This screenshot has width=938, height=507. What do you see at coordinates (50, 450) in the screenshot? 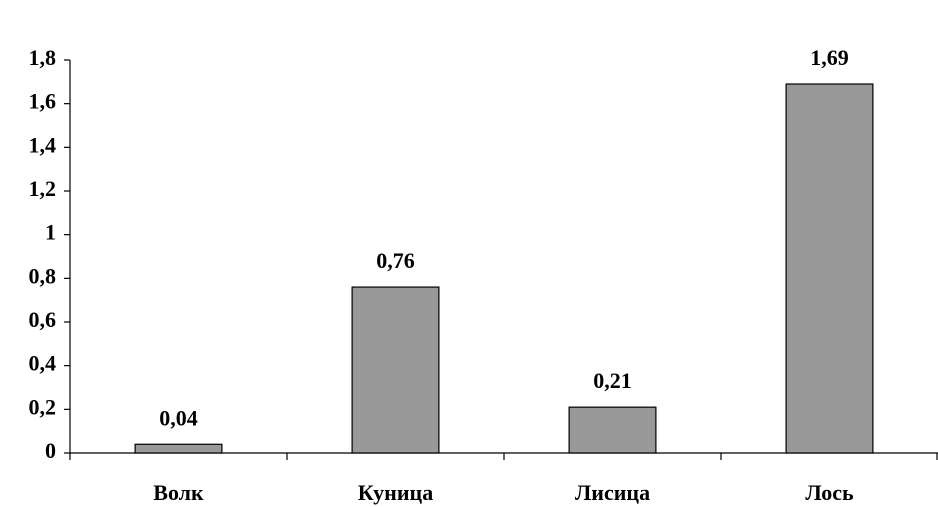
I see `y-tick-label: 0` at bounding box center [50, 450].